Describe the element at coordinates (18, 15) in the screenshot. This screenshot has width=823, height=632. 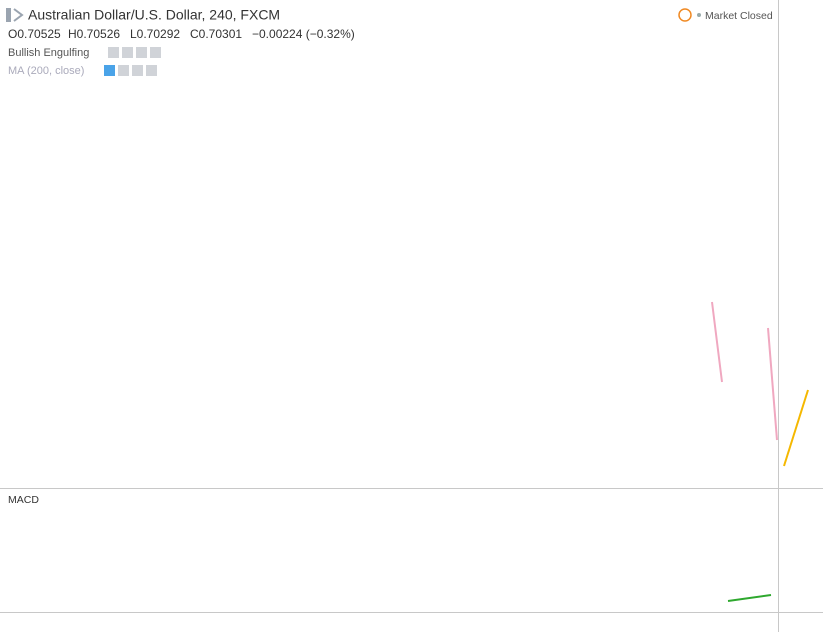
I see `collapse-icon` at that location.